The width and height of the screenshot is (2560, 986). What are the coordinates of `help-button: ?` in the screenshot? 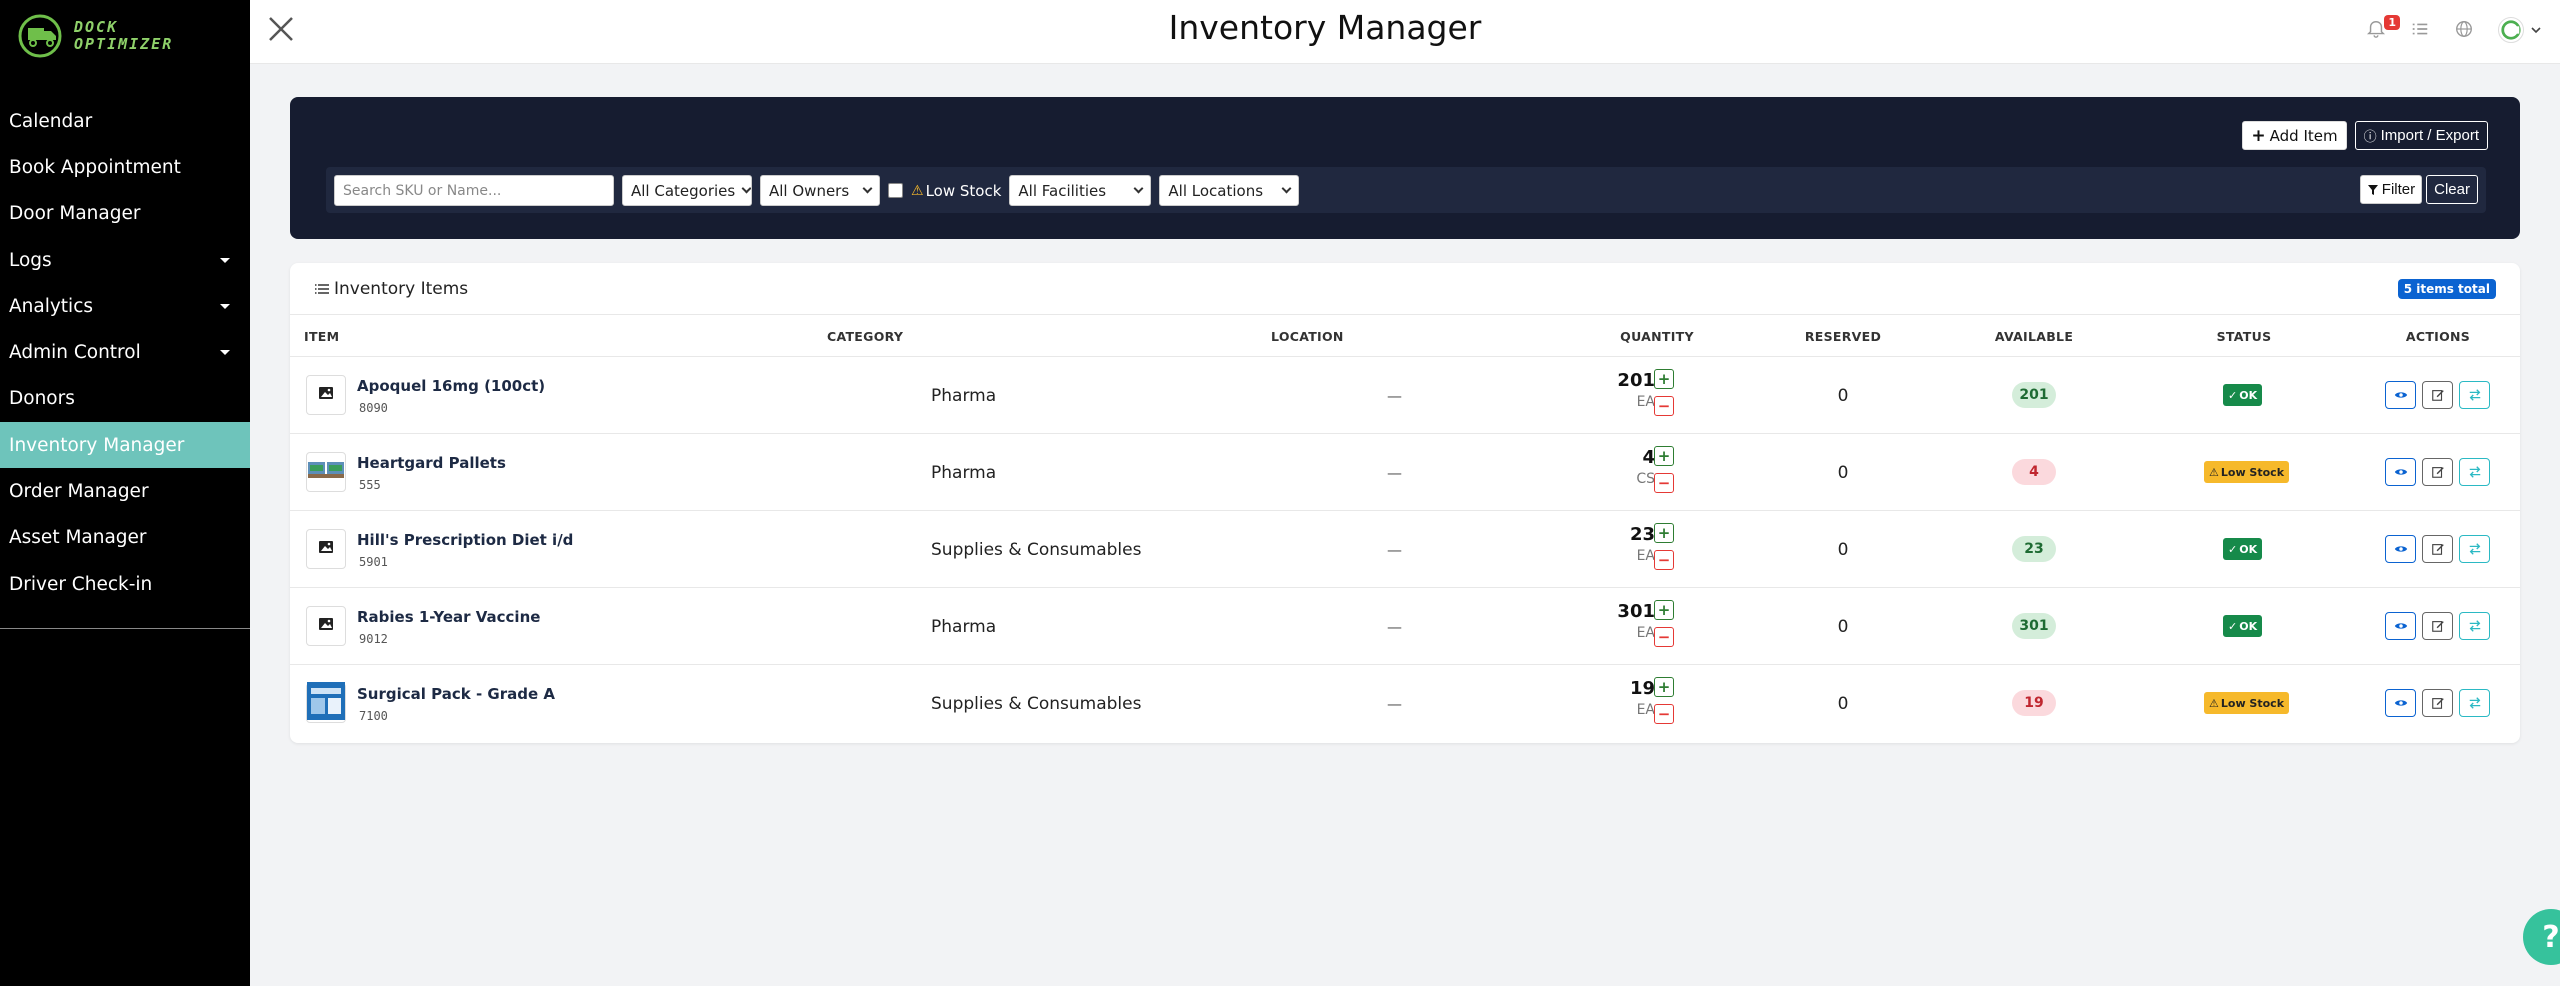 It's located at (2541, 937).